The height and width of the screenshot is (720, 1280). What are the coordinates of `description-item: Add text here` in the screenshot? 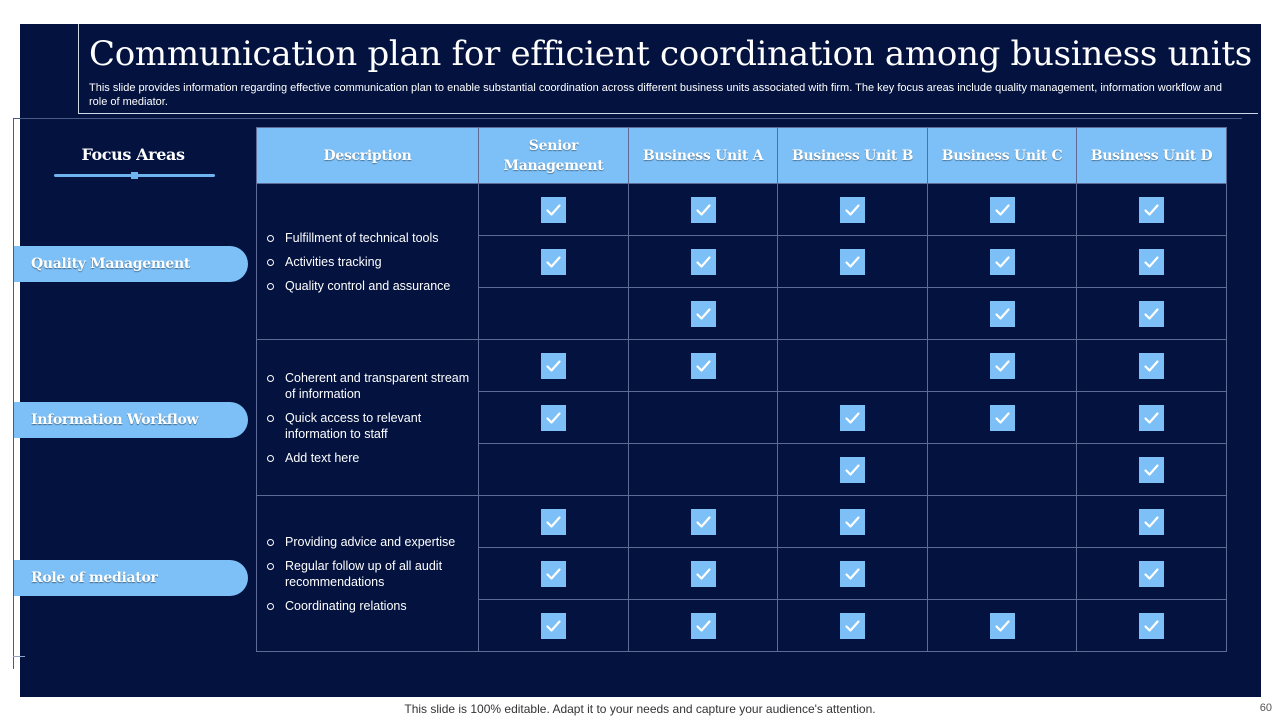 It's located at (368, 458).